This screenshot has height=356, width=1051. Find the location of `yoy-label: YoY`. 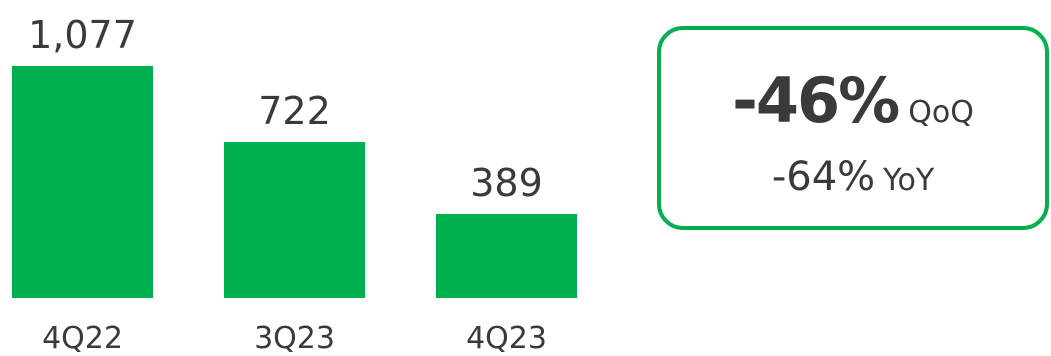

yoy-label: YoY is located at coordinates (909, 180).